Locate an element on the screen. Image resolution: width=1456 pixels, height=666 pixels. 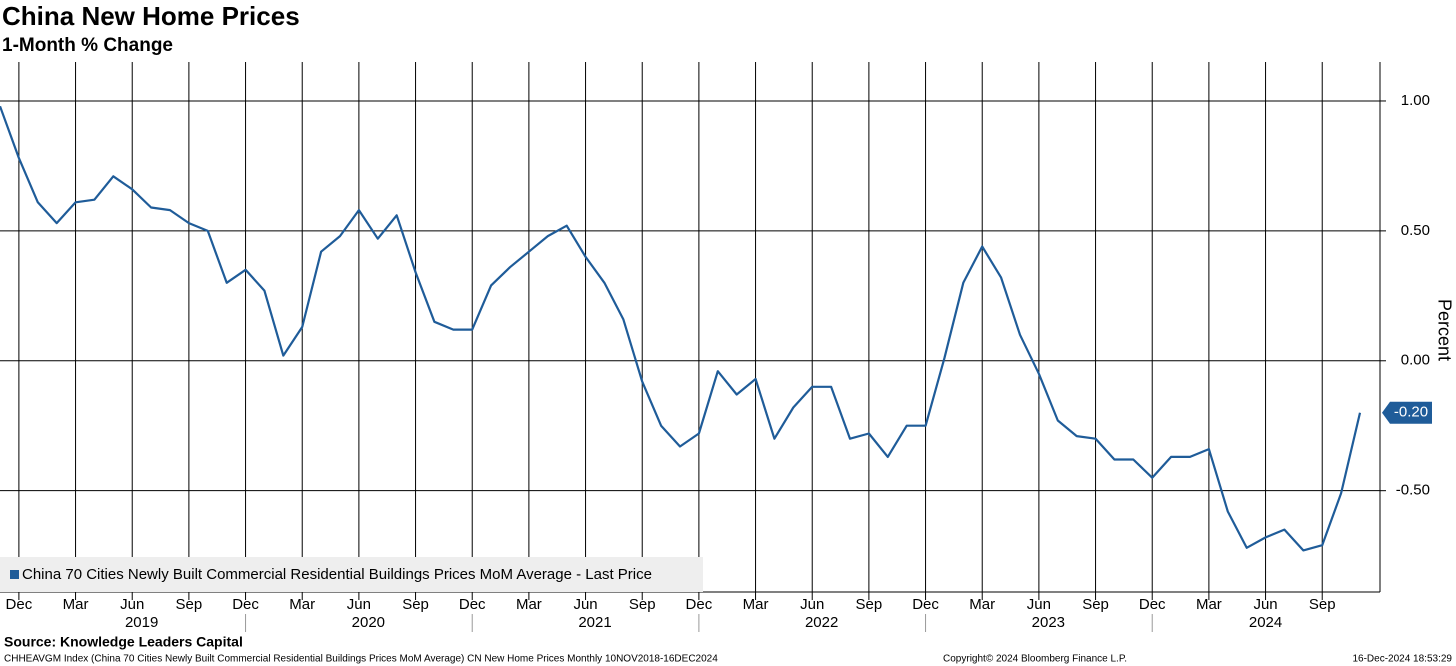
chart-subtitle: 1-Month % Change is located at coordinates (87, 45).